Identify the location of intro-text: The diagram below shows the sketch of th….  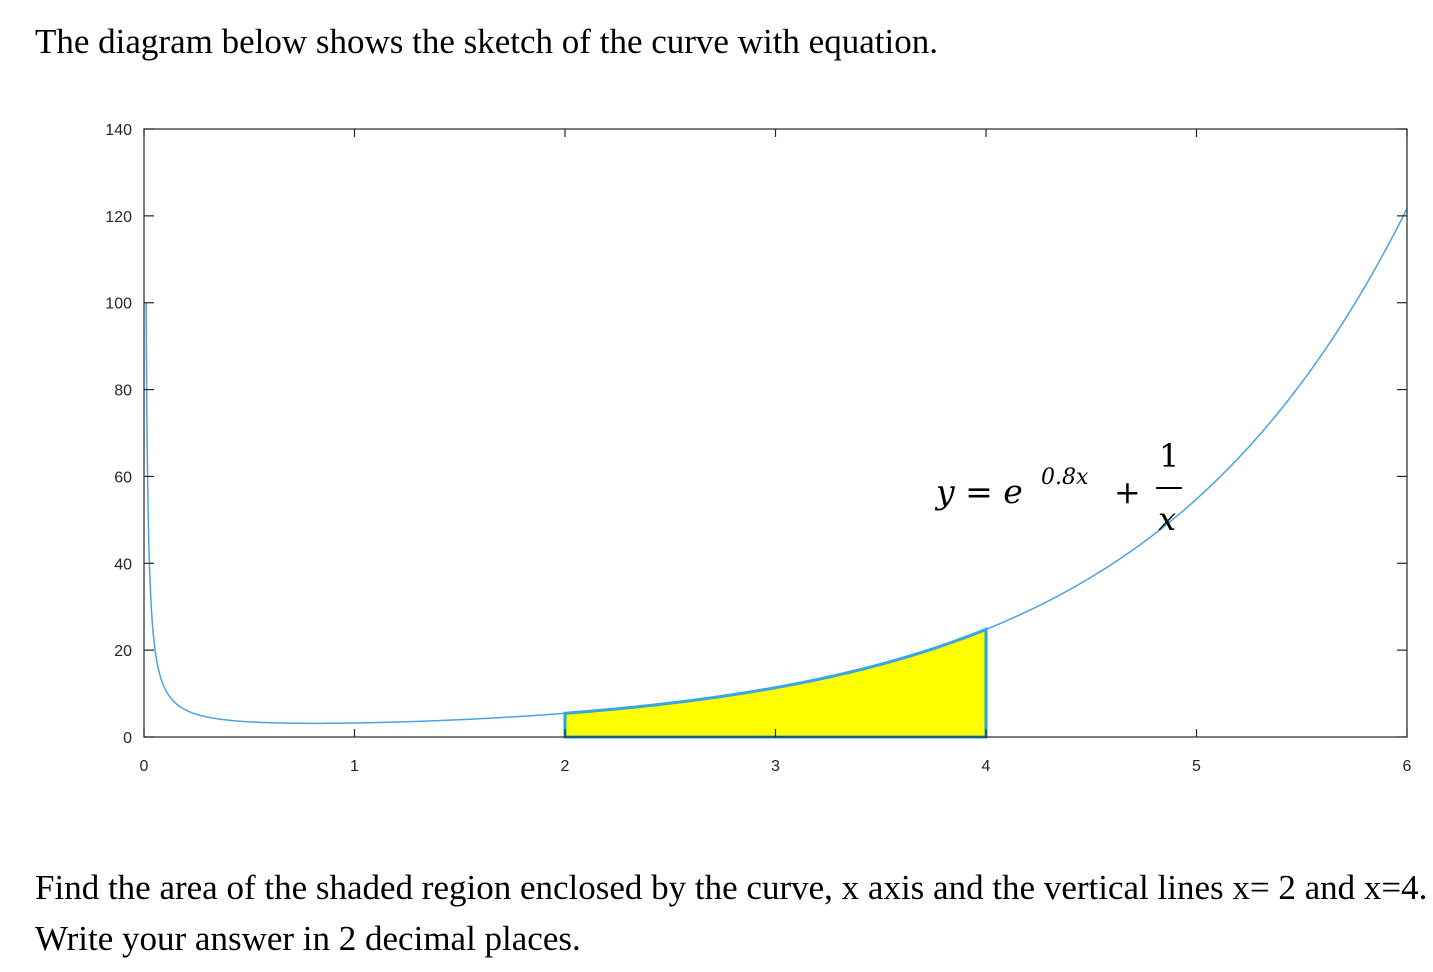
(486, 41).